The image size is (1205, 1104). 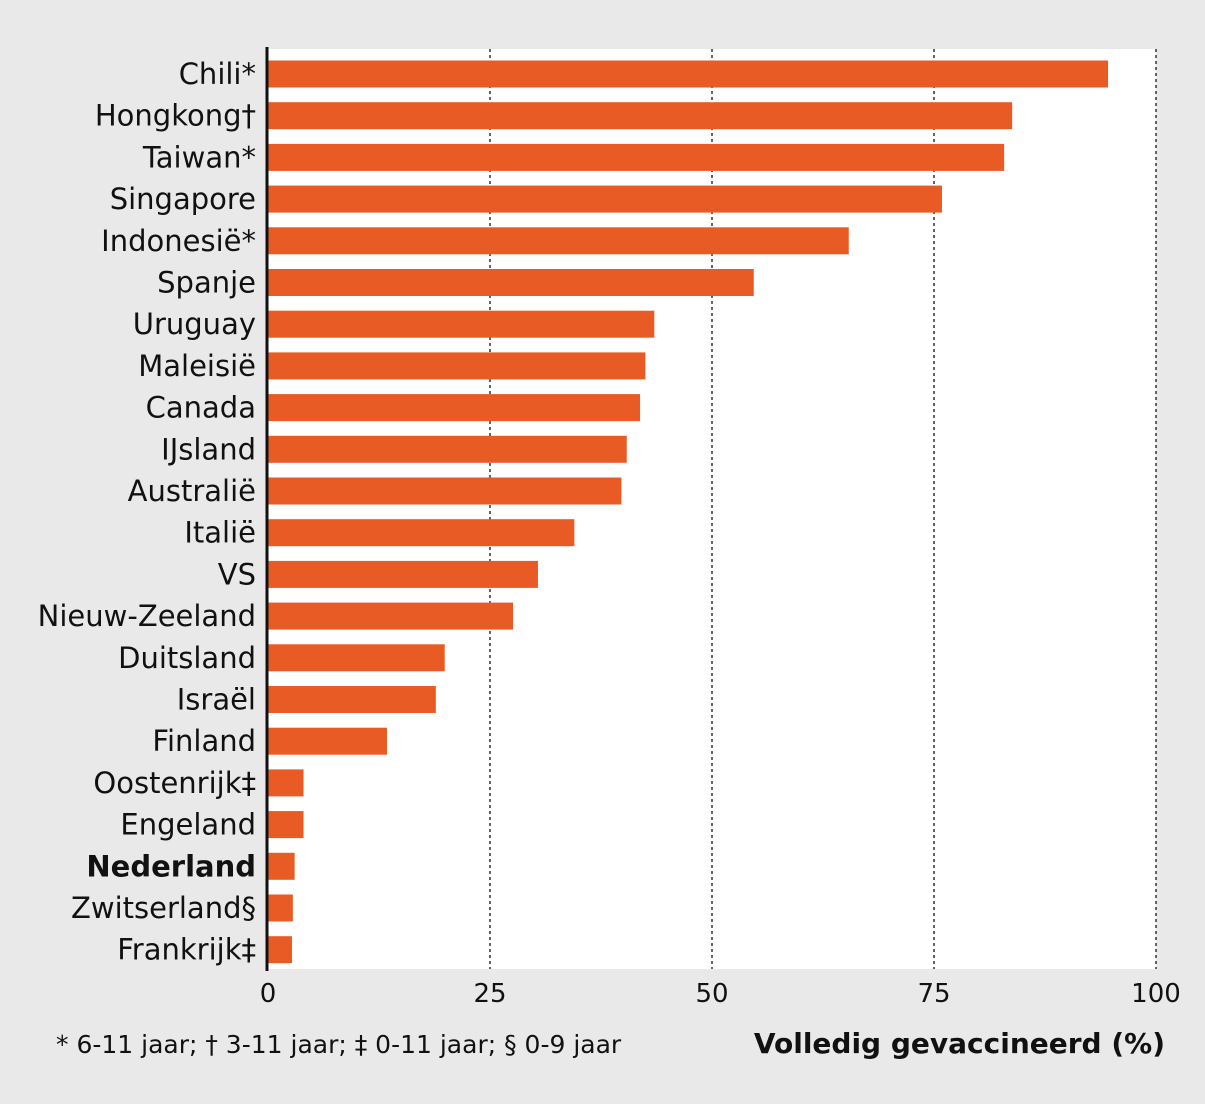 I want to click on category-label: Duitsland, so click(x=187, y=658).